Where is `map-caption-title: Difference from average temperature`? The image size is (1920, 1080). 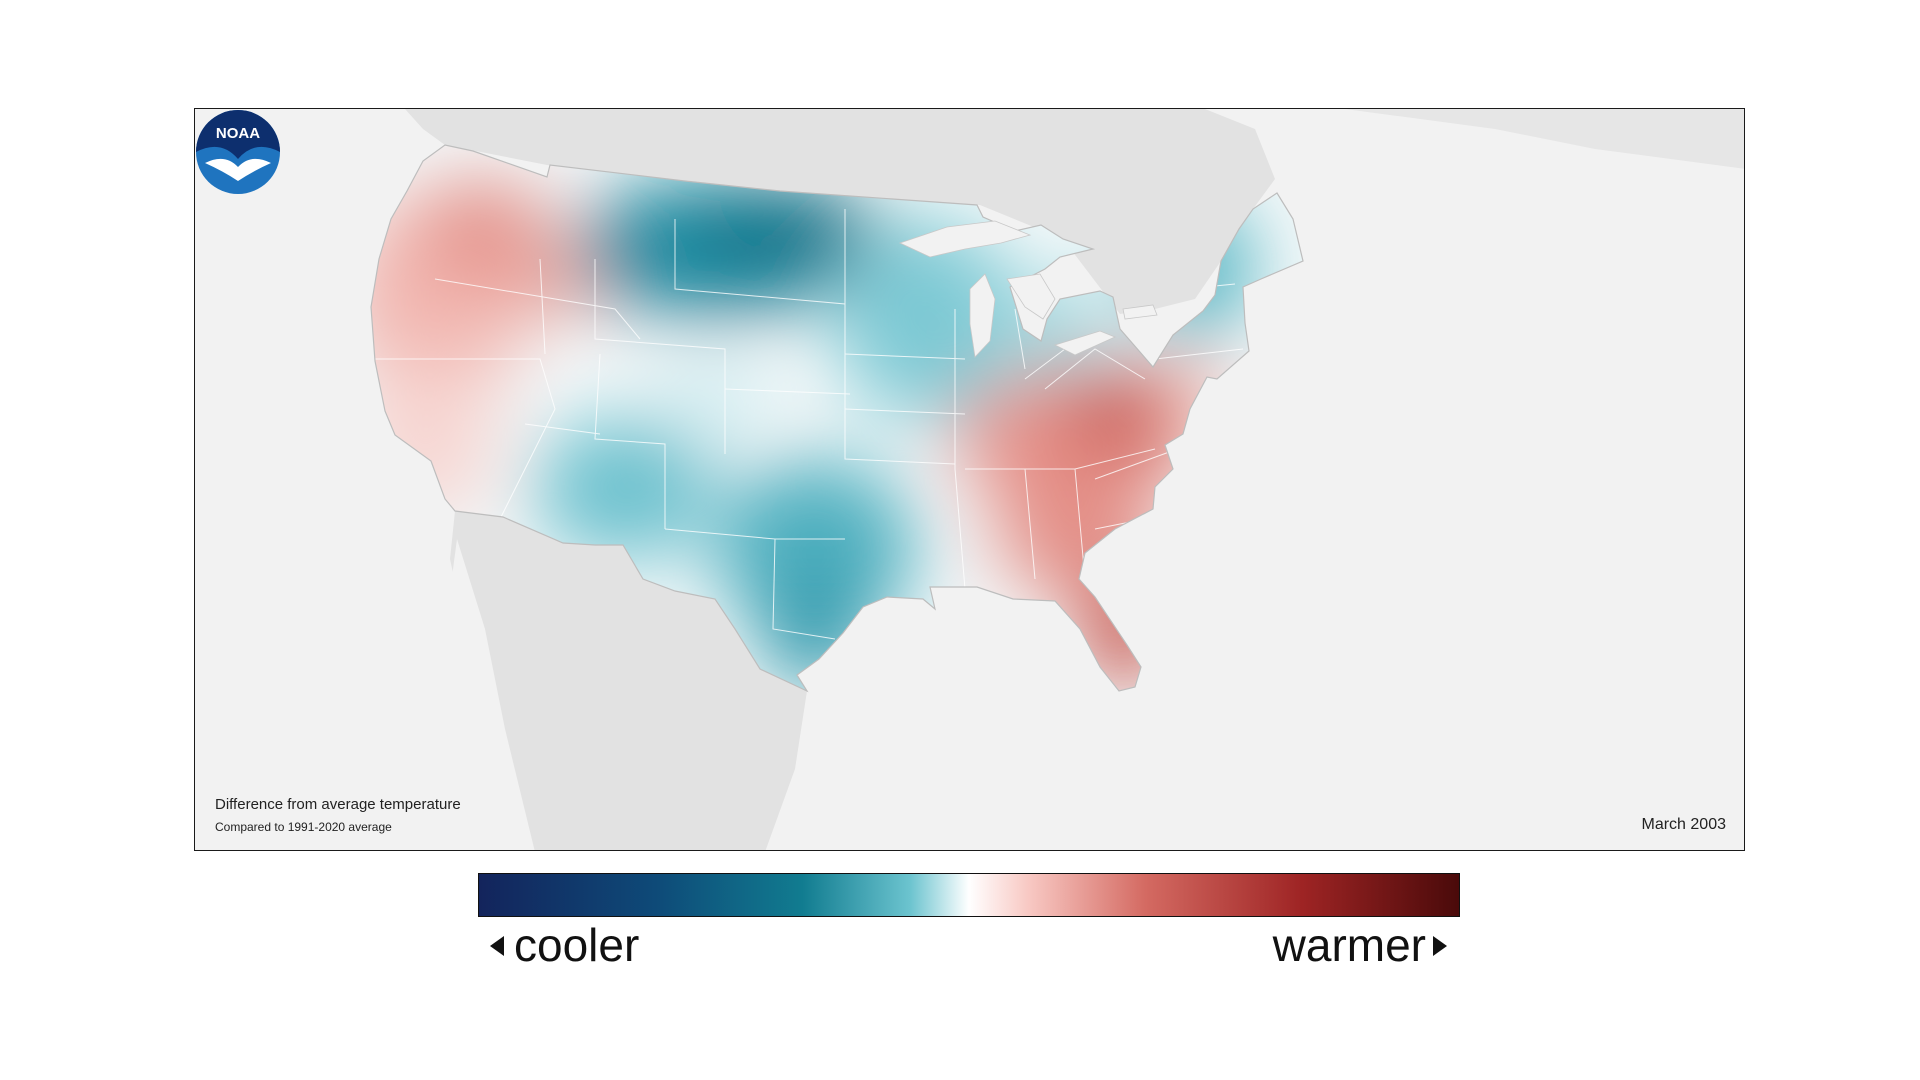
map-caption-title: Difference from average temperature is located at coordinates (338, 804).